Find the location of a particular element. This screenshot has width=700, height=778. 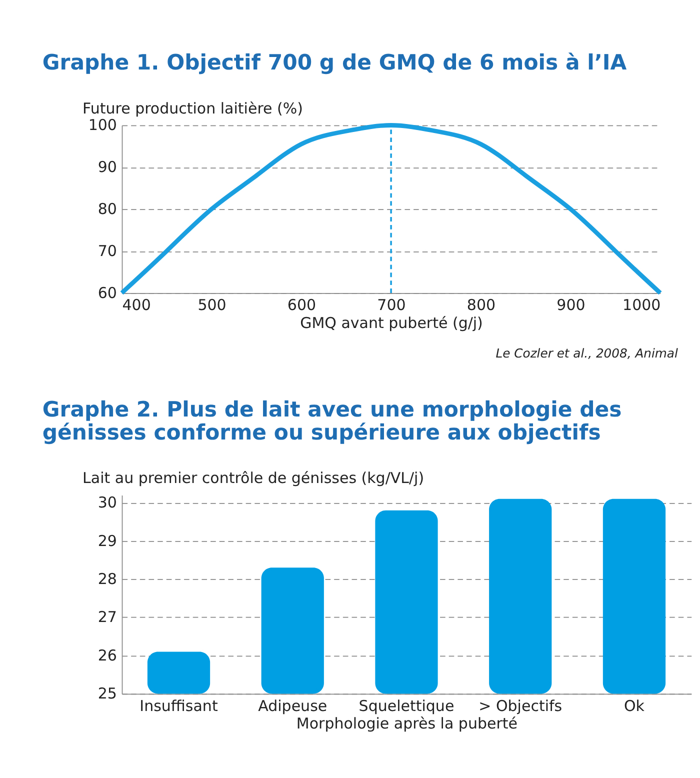

x-tick-label: 800 is located at coordinates (481, 305).